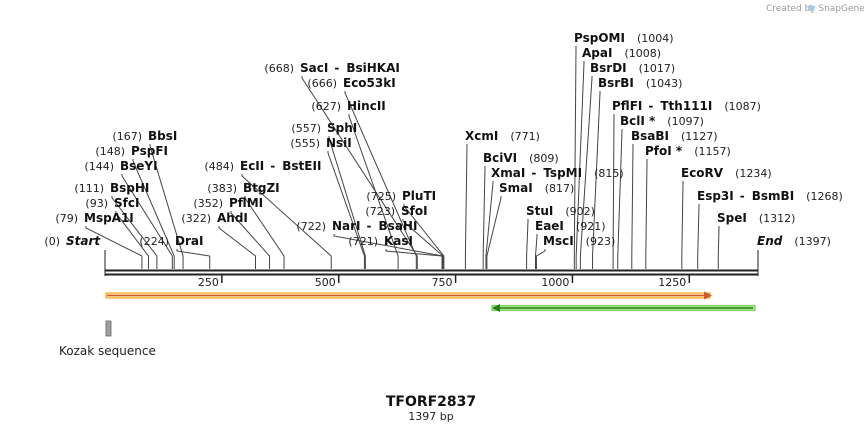 This screenshot has height=432, width=864. Describe the element at coordinates (609, 173) in the screenshot. I see `site-xmai-pos: (815)` at that location.